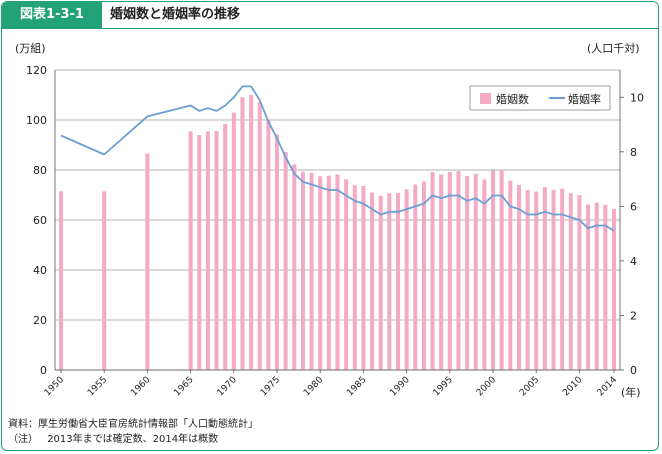 The height and width of the screenshot is (454, 662). Describe the element at coordinates (633, 370) in the screenshot. I see `y-right-tick-label: 0` at that location.